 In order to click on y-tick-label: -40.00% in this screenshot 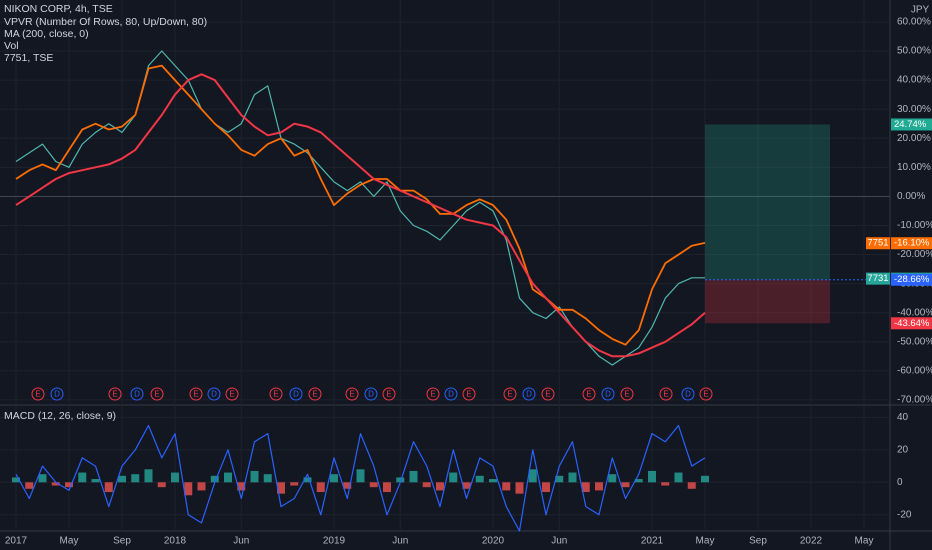, I will do `click(914, 312)`.